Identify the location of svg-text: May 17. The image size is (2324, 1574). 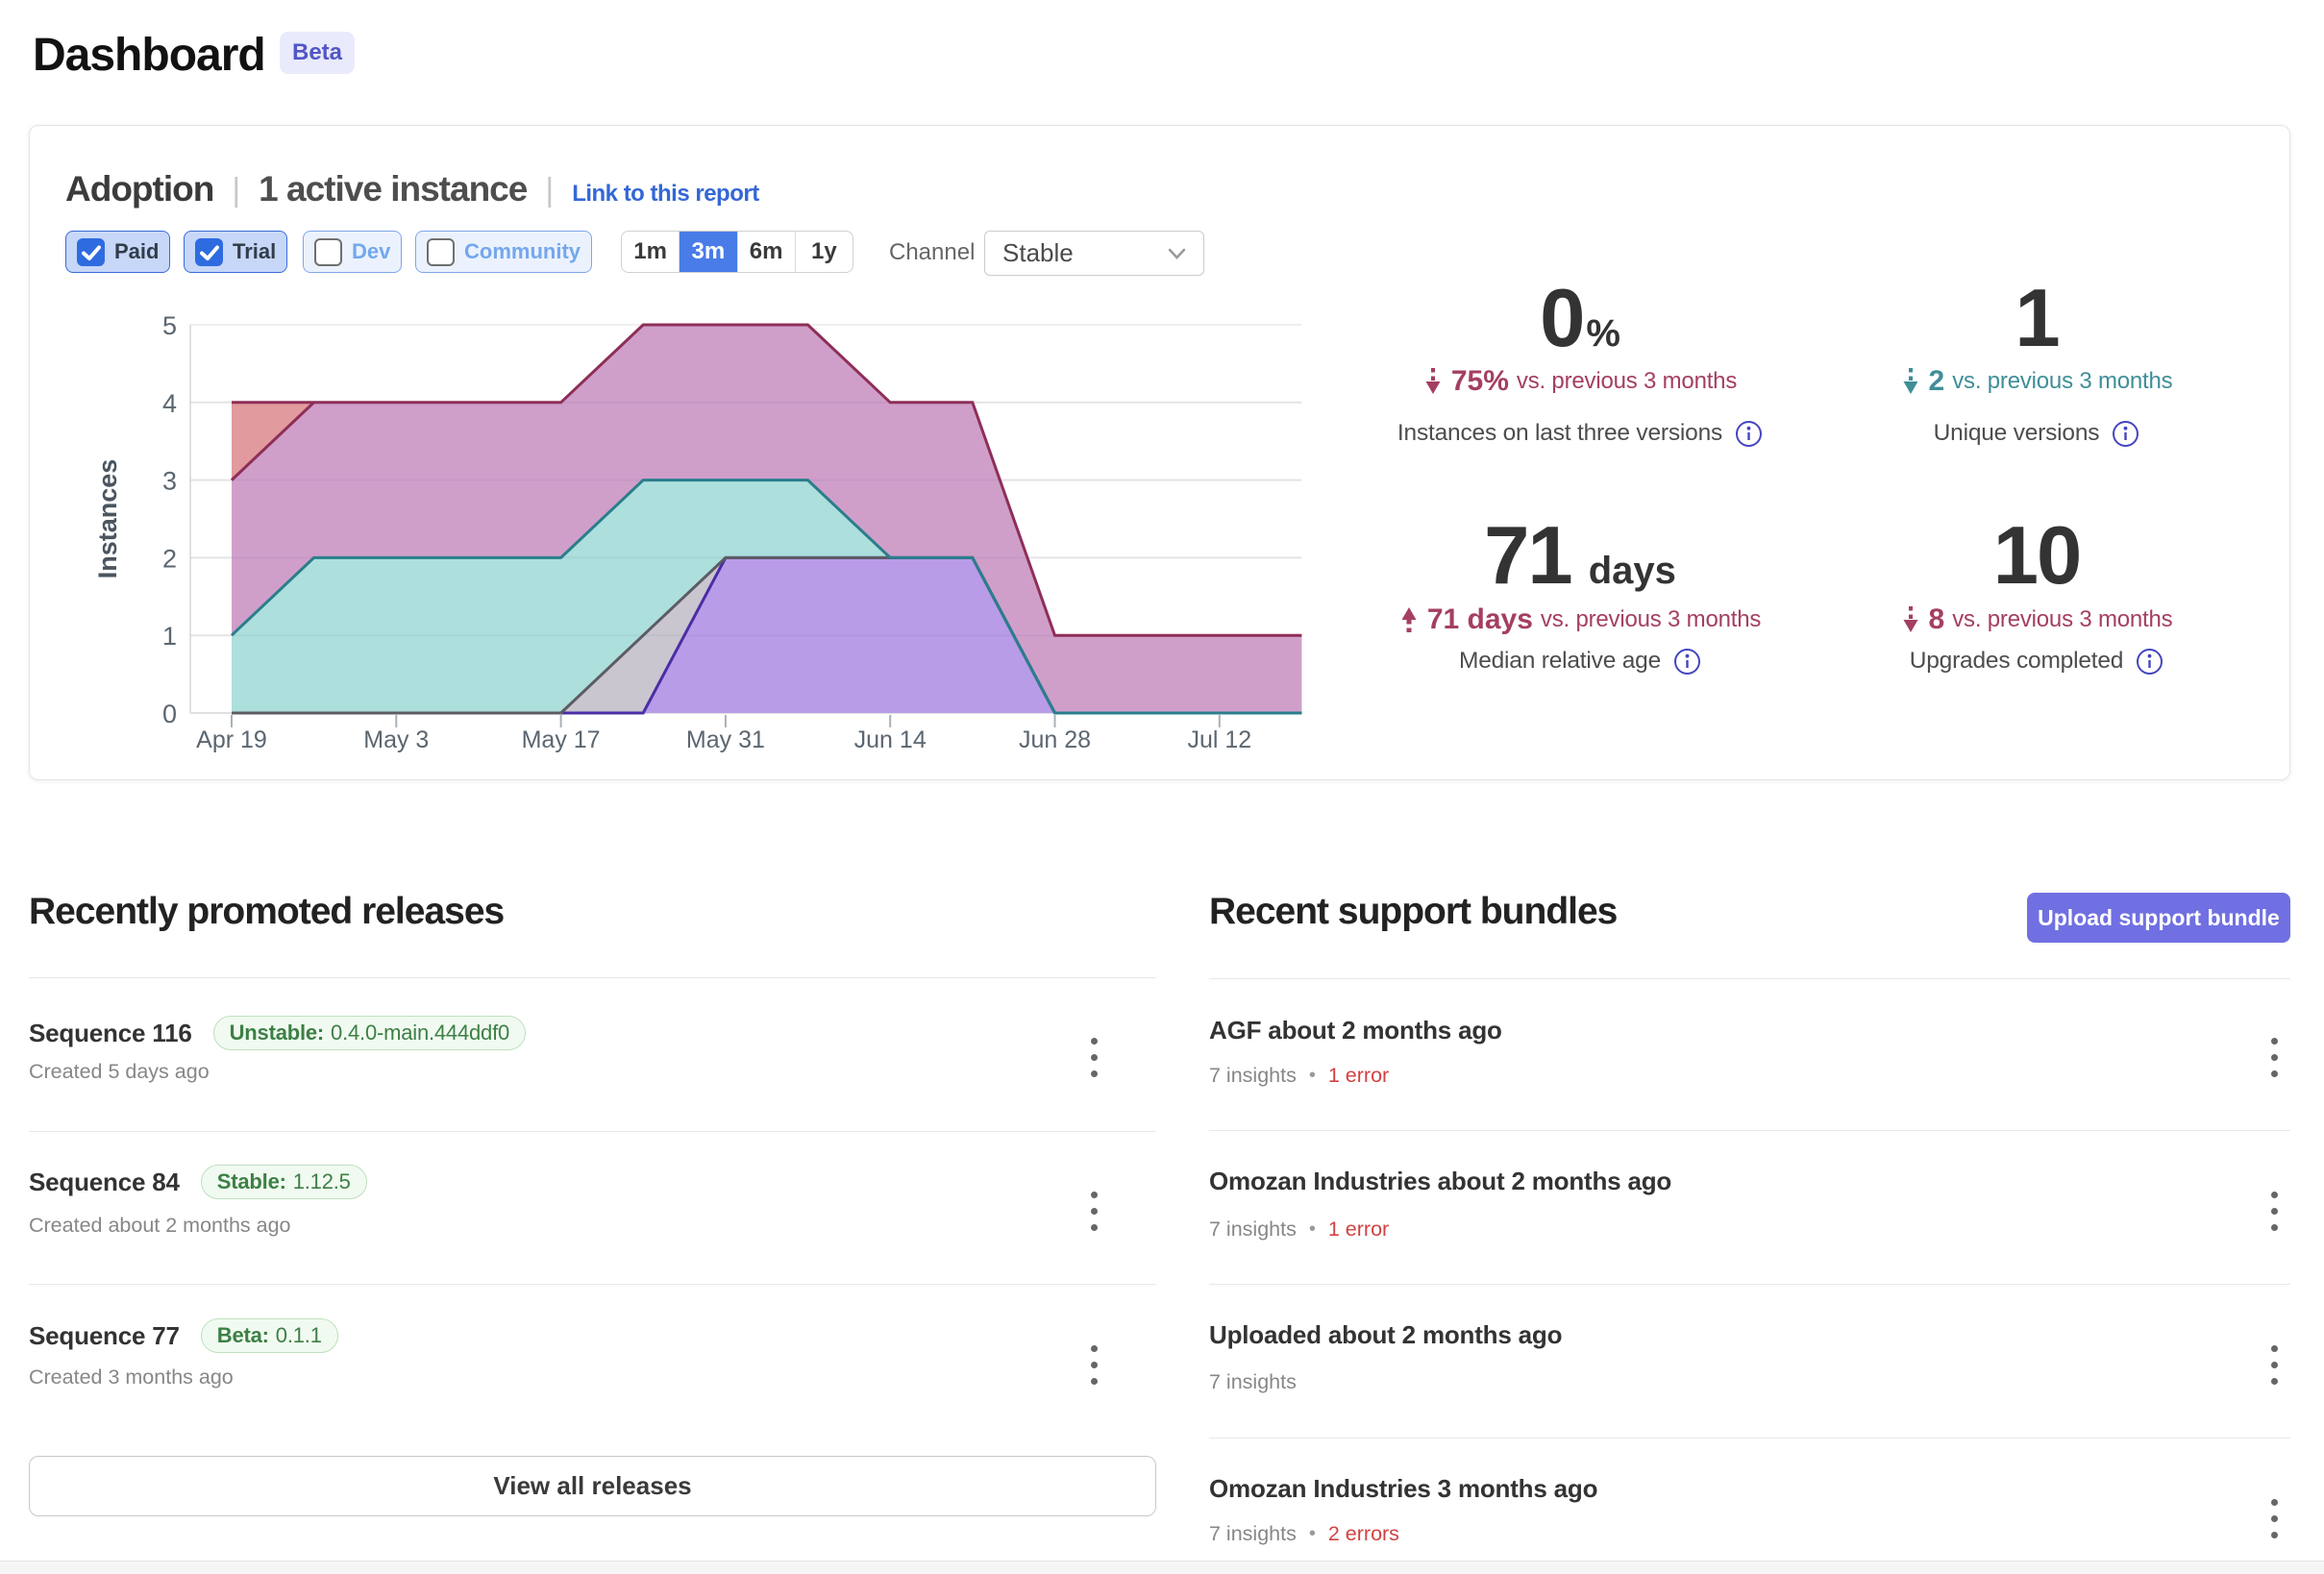
(561, 739).